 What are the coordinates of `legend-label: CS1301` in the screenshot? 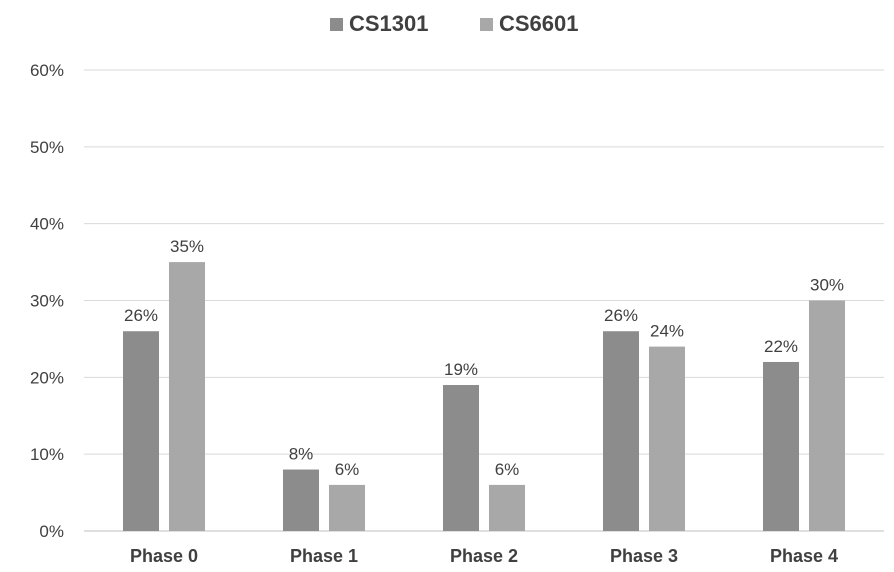 It's located at (389, 23).